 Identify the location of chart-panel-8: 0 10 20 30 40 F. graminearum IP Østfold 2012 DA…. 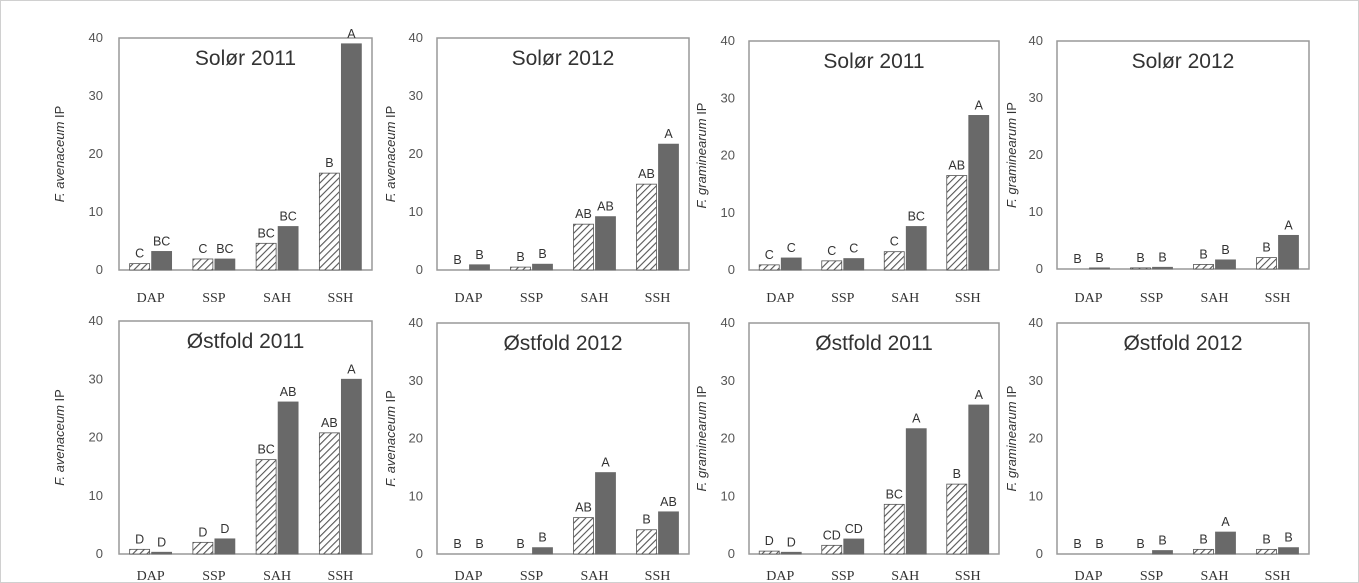
(1157, 449).